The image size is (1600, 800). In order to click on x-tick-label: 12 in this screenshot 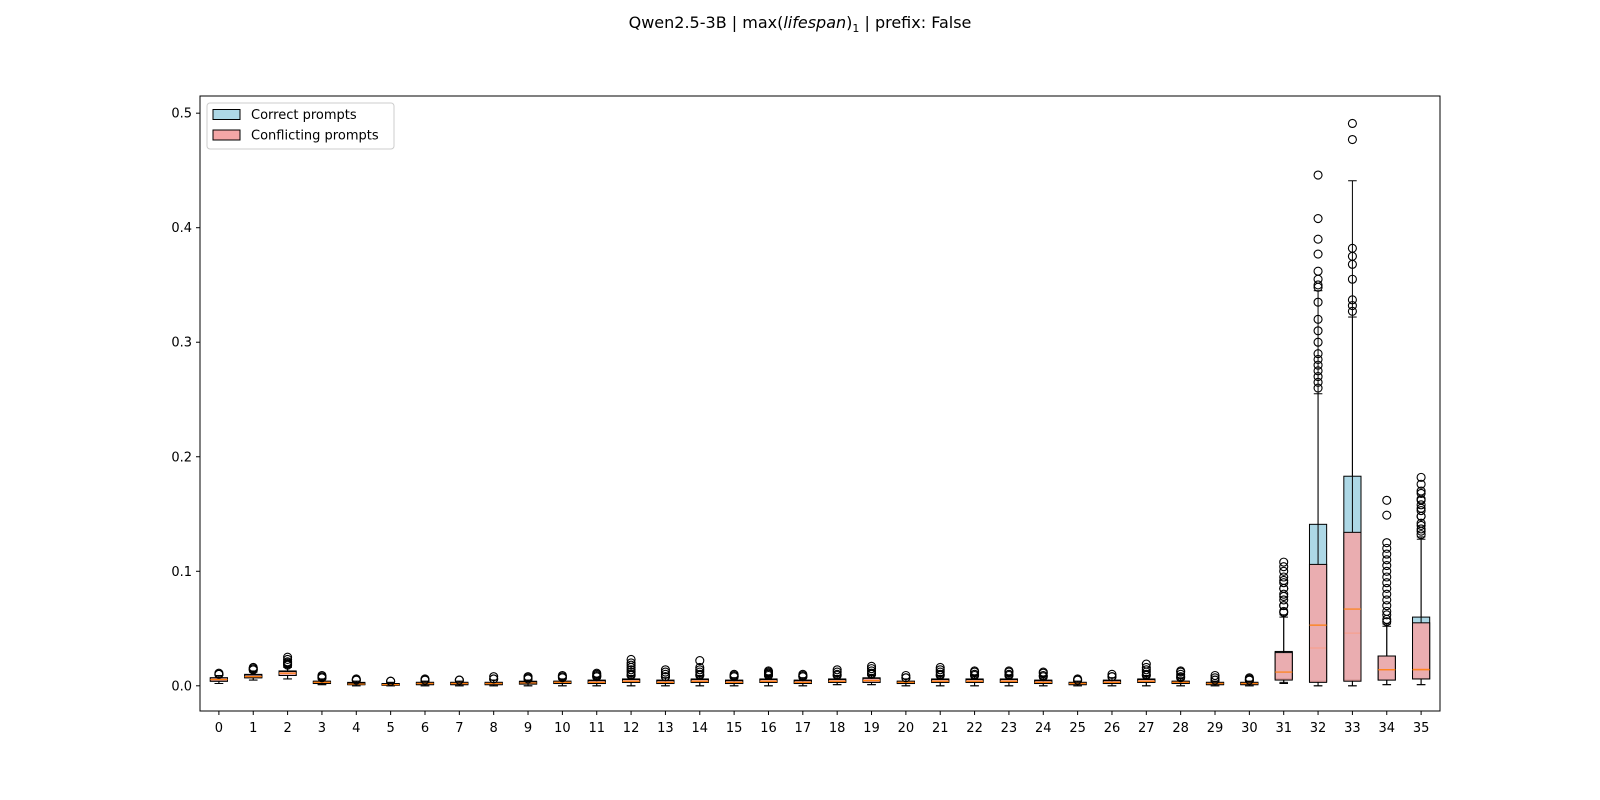, I will do `click(631, 728)`.